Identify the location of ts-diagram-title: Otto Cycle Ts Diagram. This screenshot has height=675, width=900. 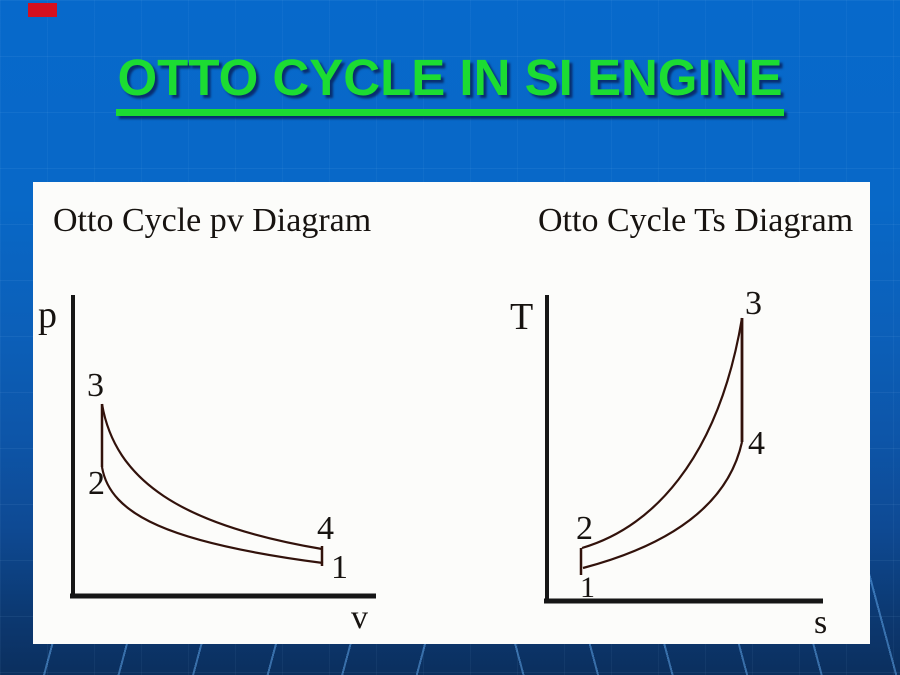
(696, 220).